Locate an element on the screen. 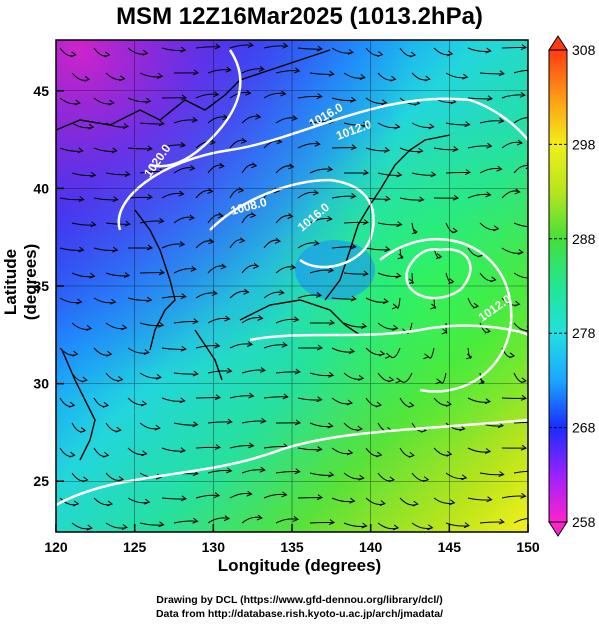  y-tick-label: 25 is located at coordinates (41, 481).